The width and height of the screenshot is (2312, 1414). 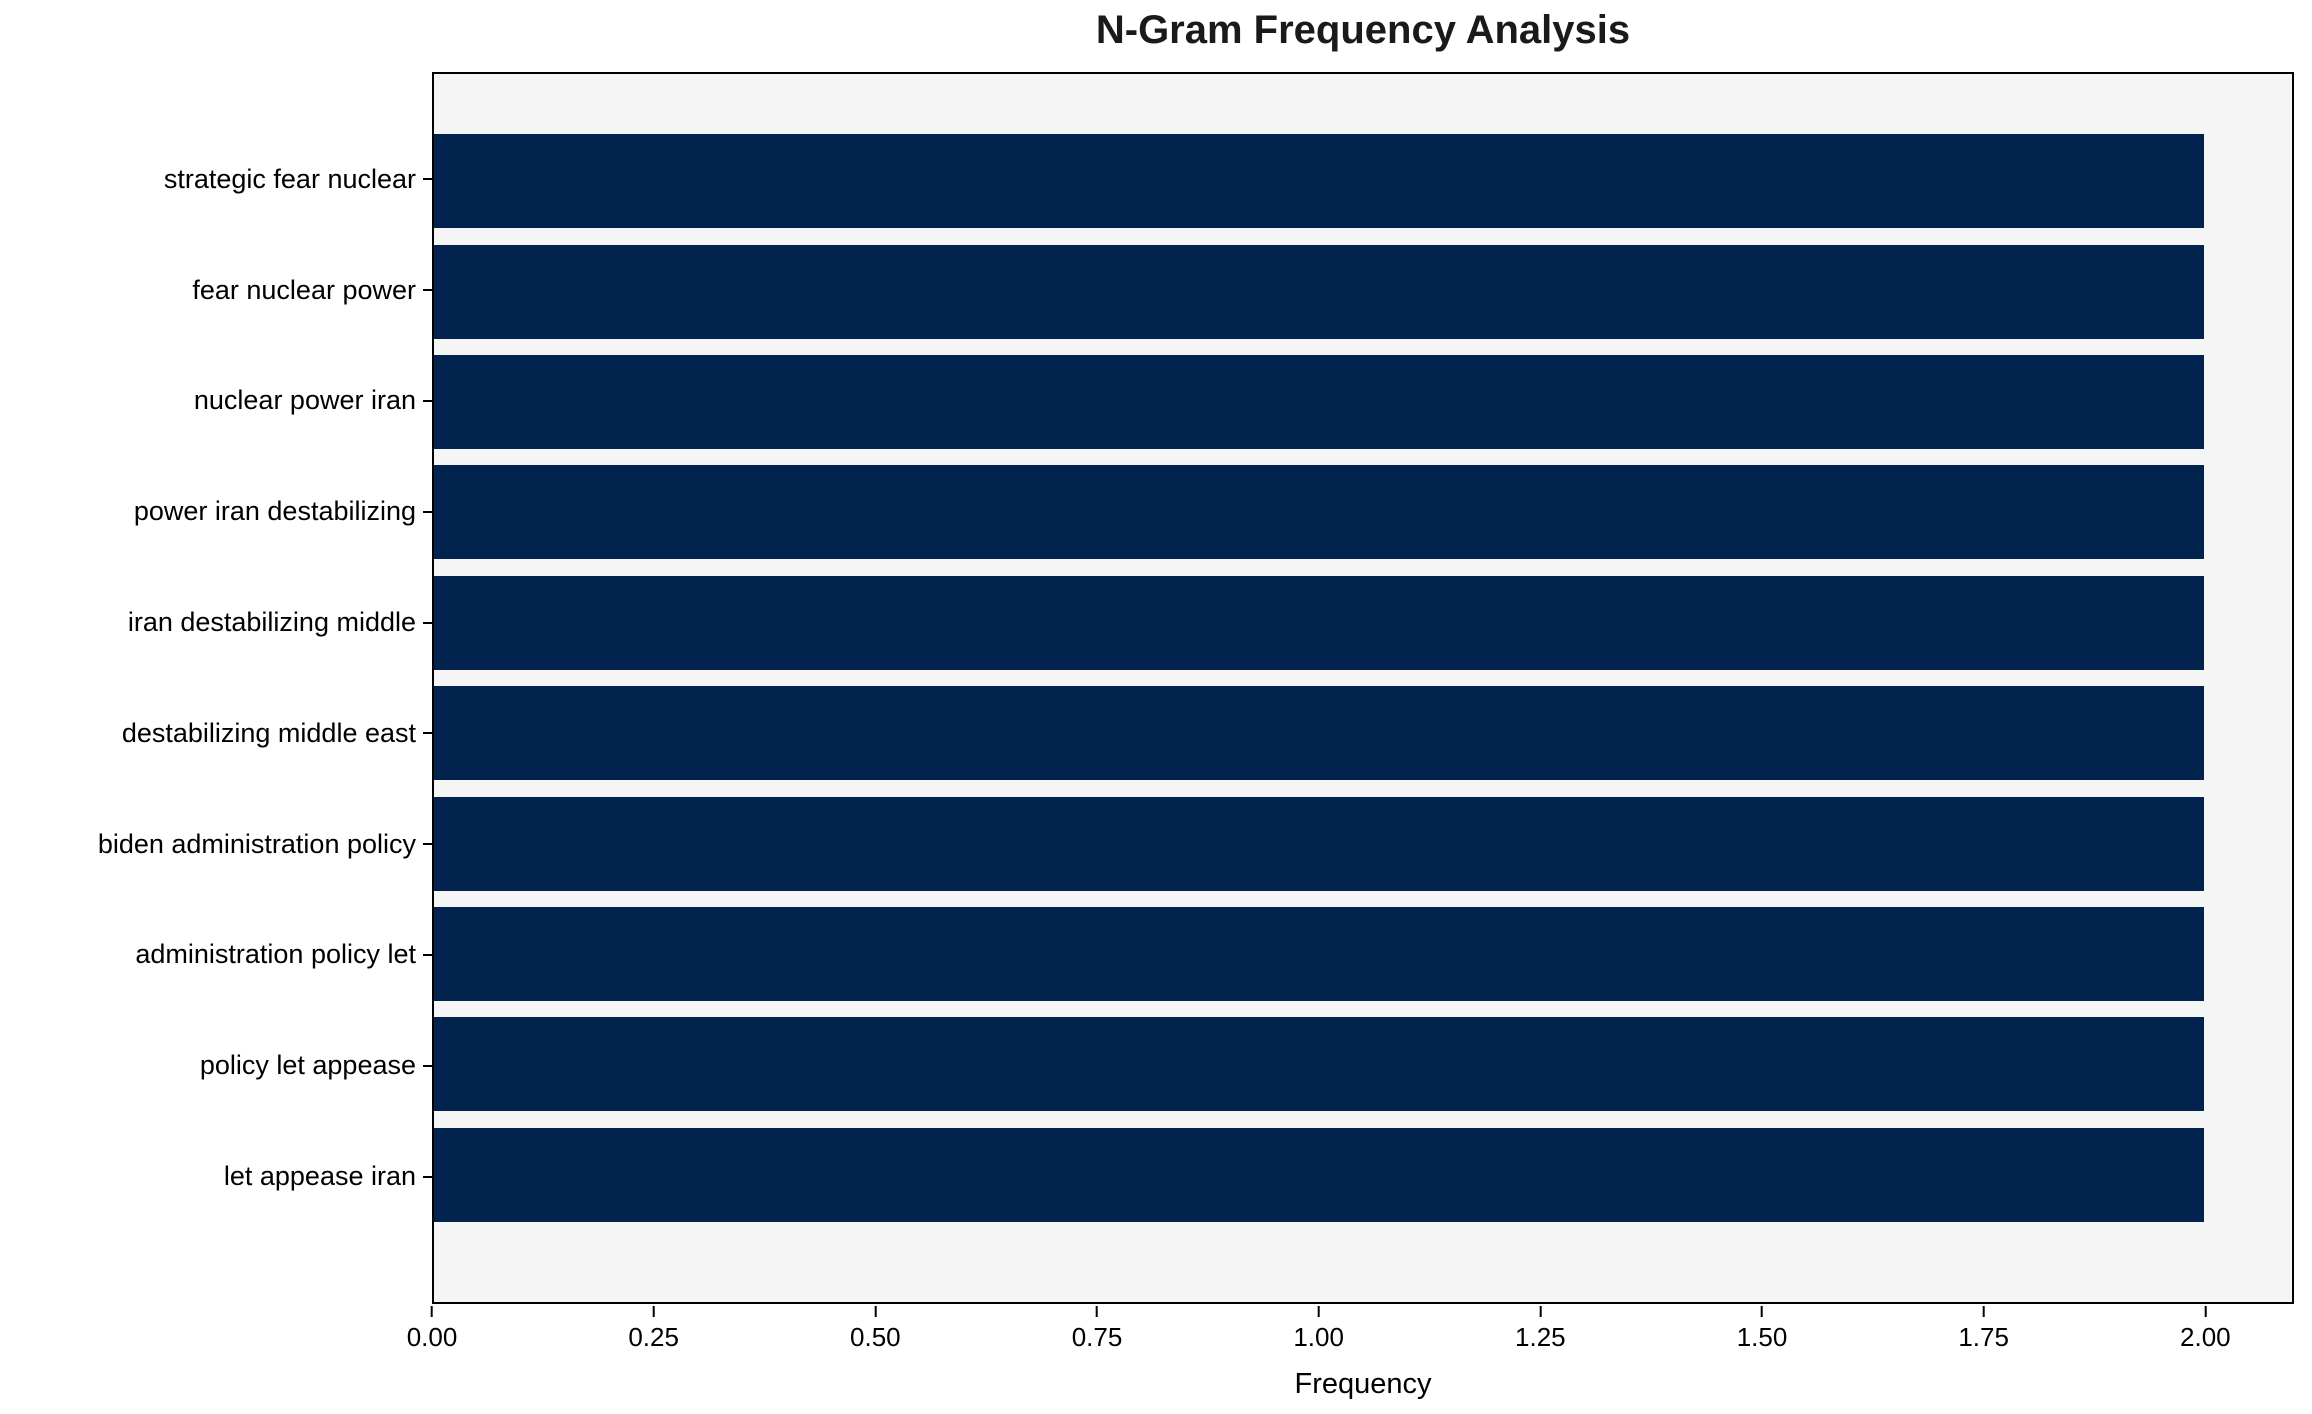 What do you see at coordinates (304, 400) in the screenshot?
I see `y-tick-label: nuclear power iran` at bounding box center [304, 400].